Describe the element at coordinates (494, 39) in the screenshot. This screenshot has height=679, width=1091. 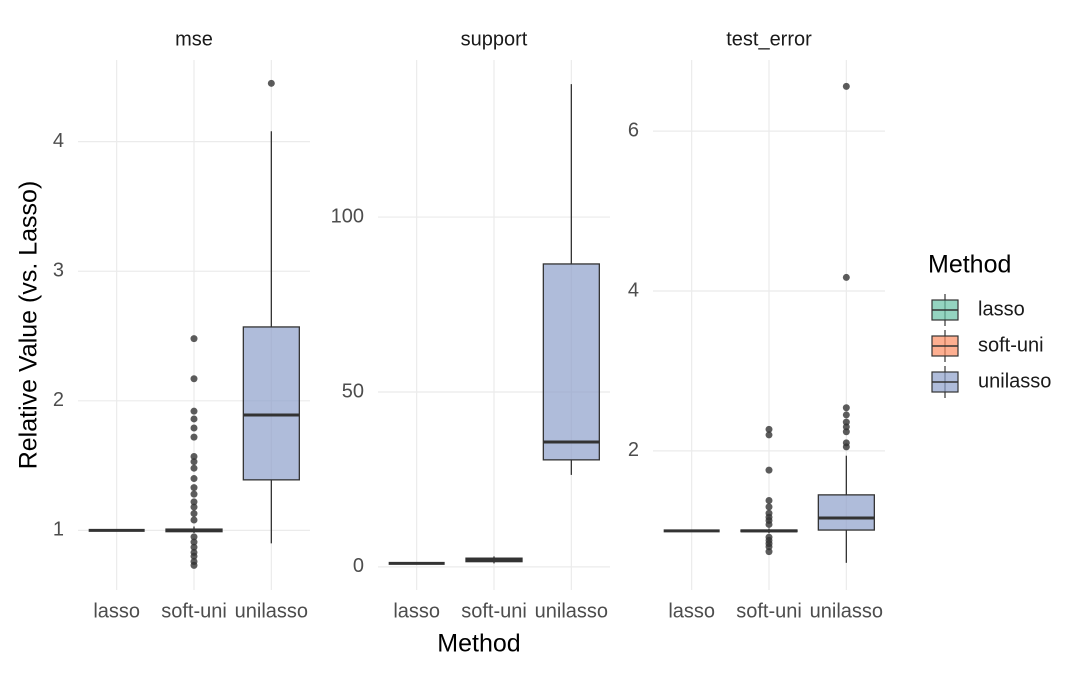
I see `panel-title: support` at that location.